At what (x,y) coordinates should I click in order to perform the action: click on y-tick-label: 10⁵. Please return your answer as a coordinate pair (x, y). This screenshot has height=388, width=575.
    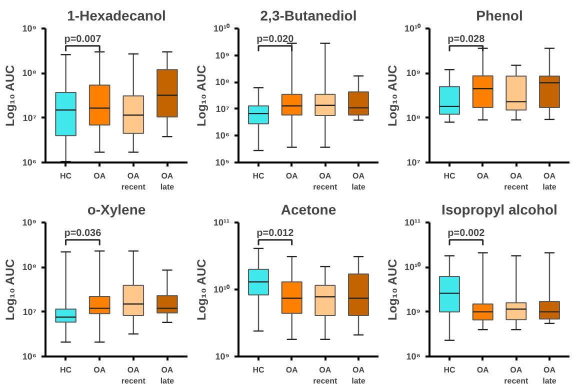
    Looking at the image, I should click on (222, 163).